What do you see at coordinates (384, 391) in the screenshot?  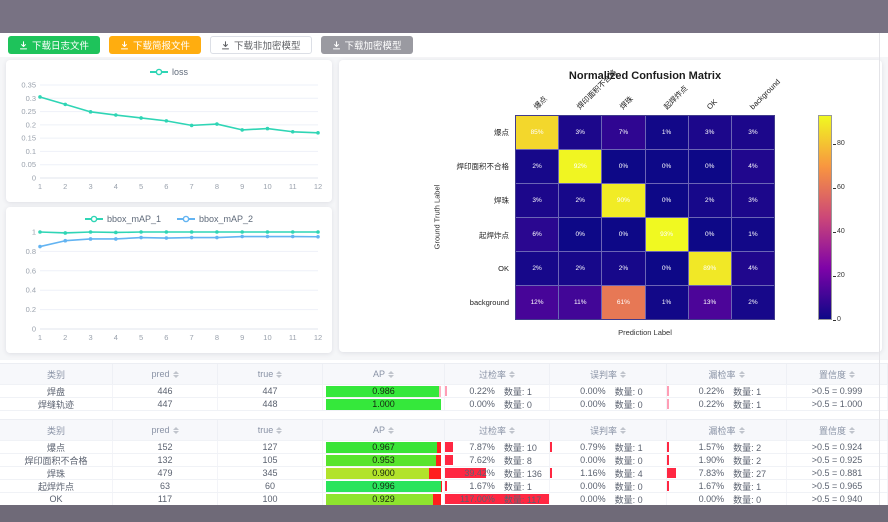 I see `ap-cell: 0.986` at bounding box center [384, 391].